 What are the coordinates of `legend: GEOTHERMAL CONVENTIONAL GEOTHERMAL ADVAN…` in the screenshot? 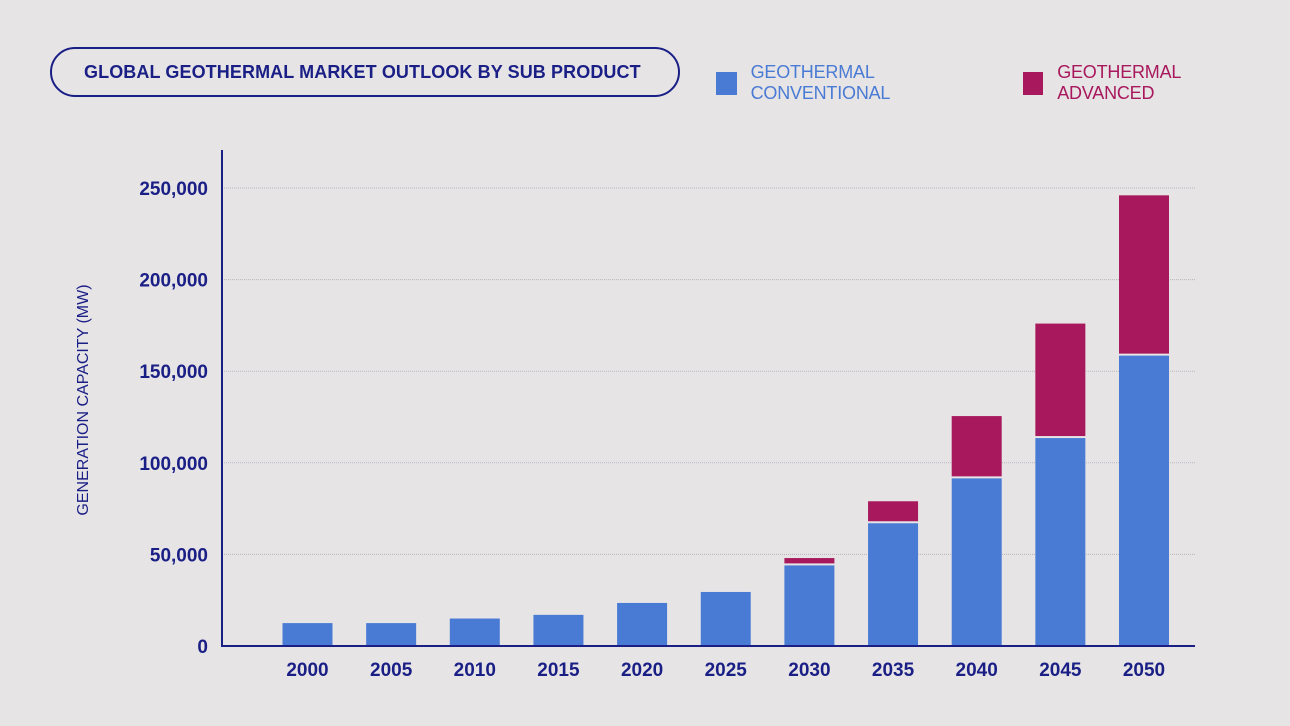 It's located at (1003, 83).